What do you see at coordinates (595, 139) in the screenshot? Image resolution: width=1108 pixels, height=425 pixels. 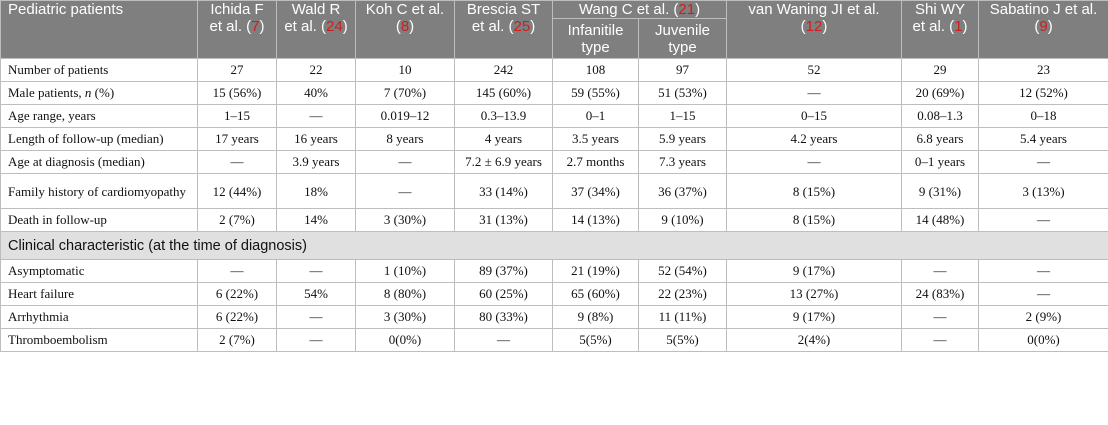 I see `cell: 3.5 years` at bounding box center [595, 139].